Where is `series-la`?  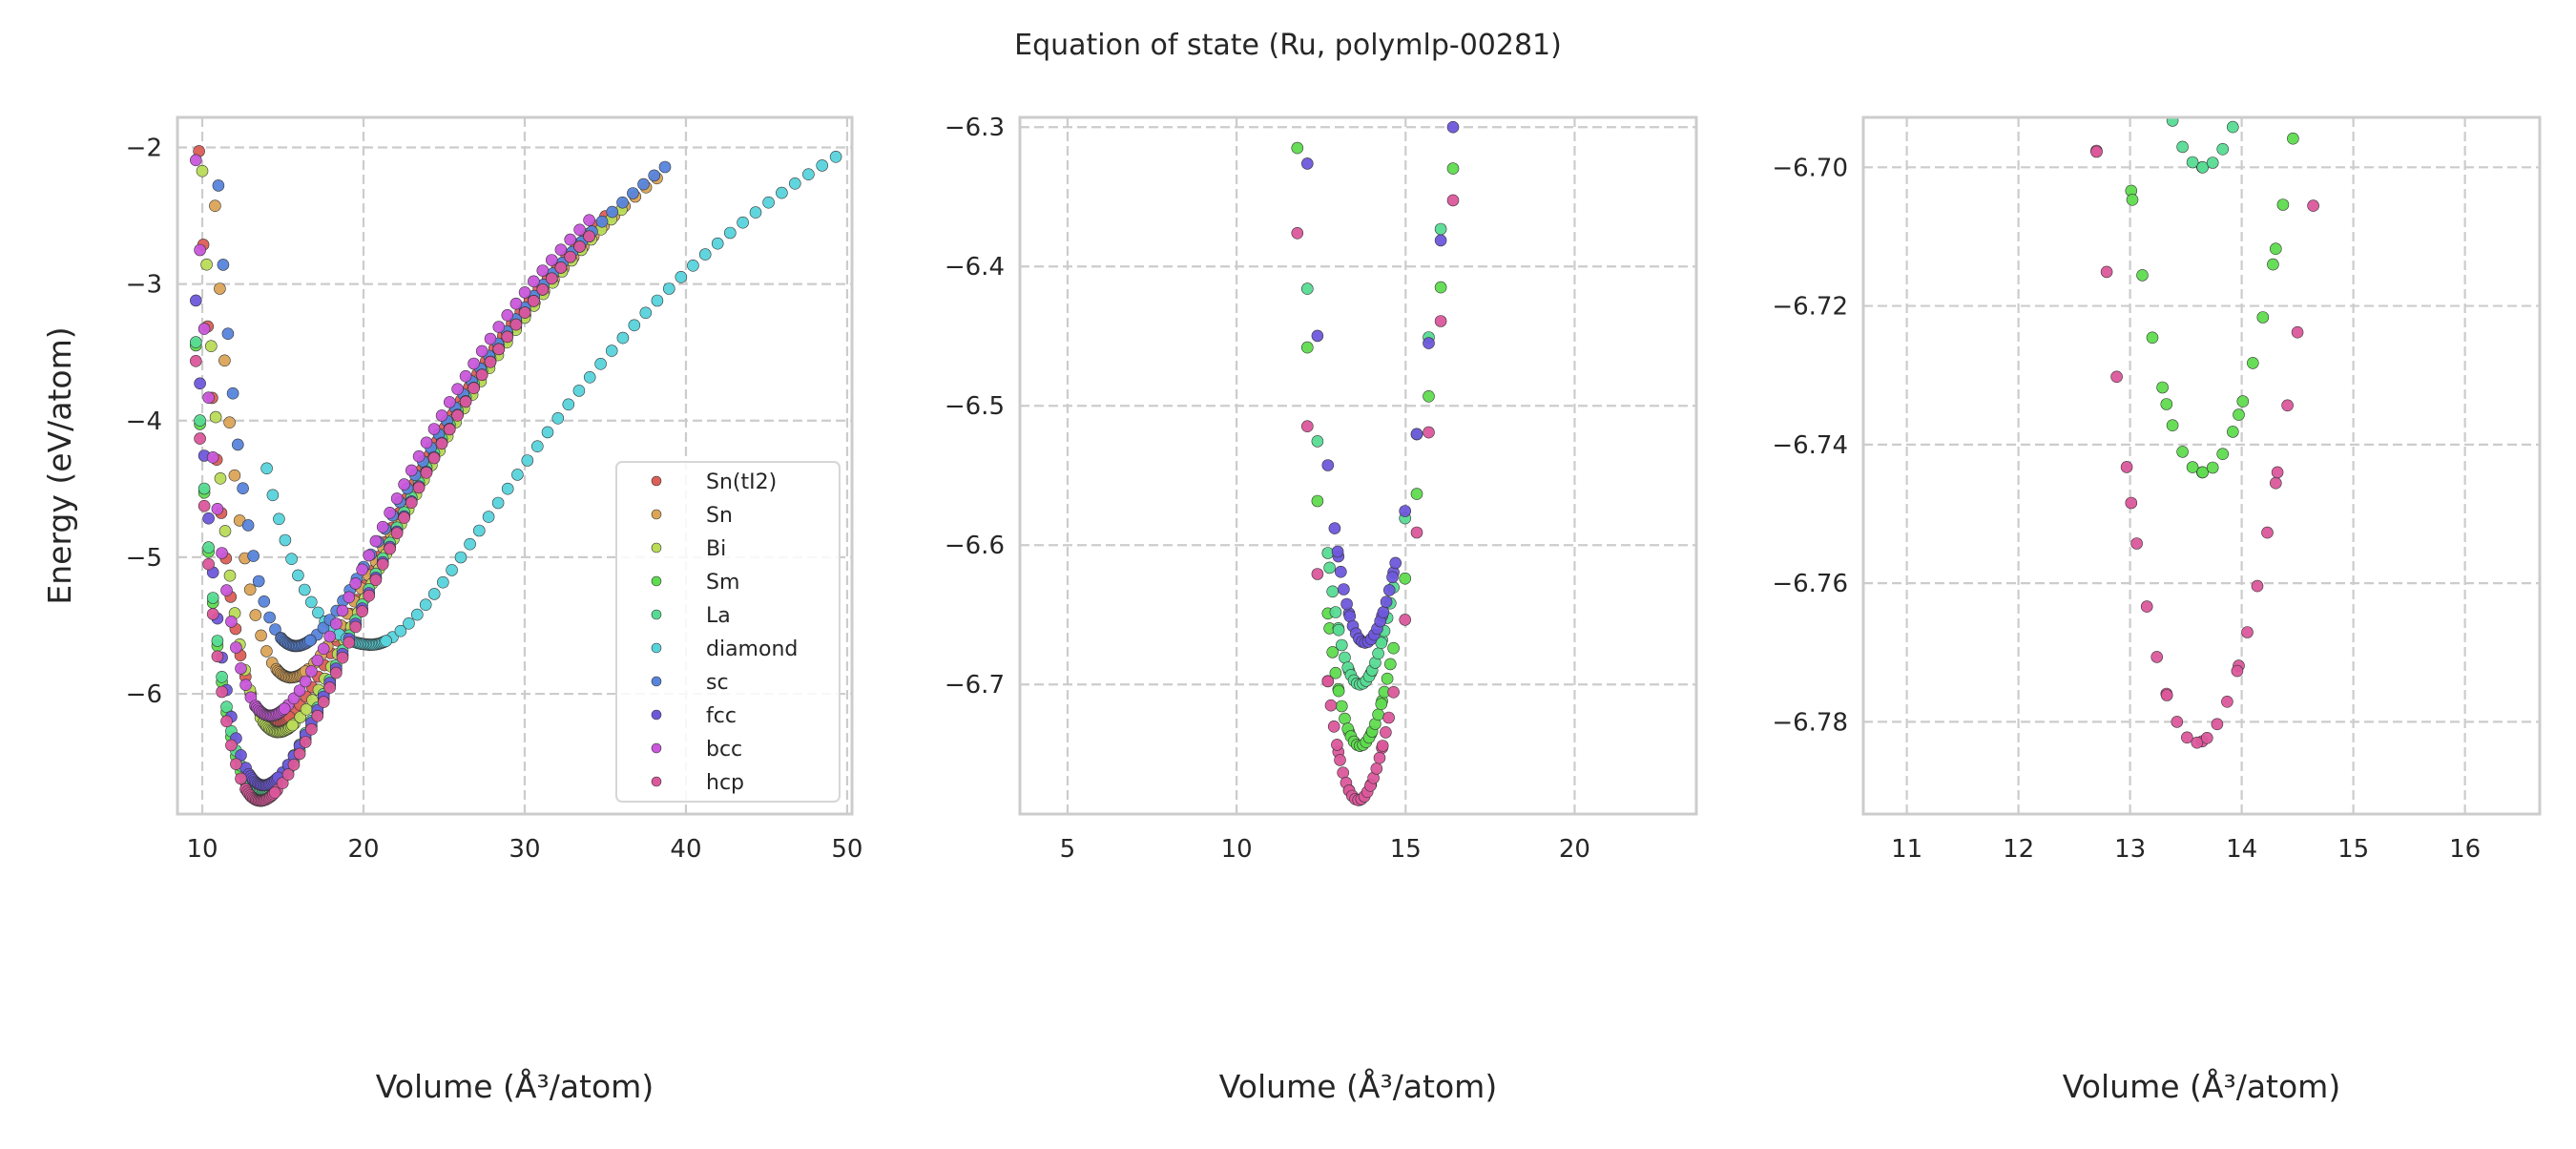
series-la is located at coordinates (2217, 91).